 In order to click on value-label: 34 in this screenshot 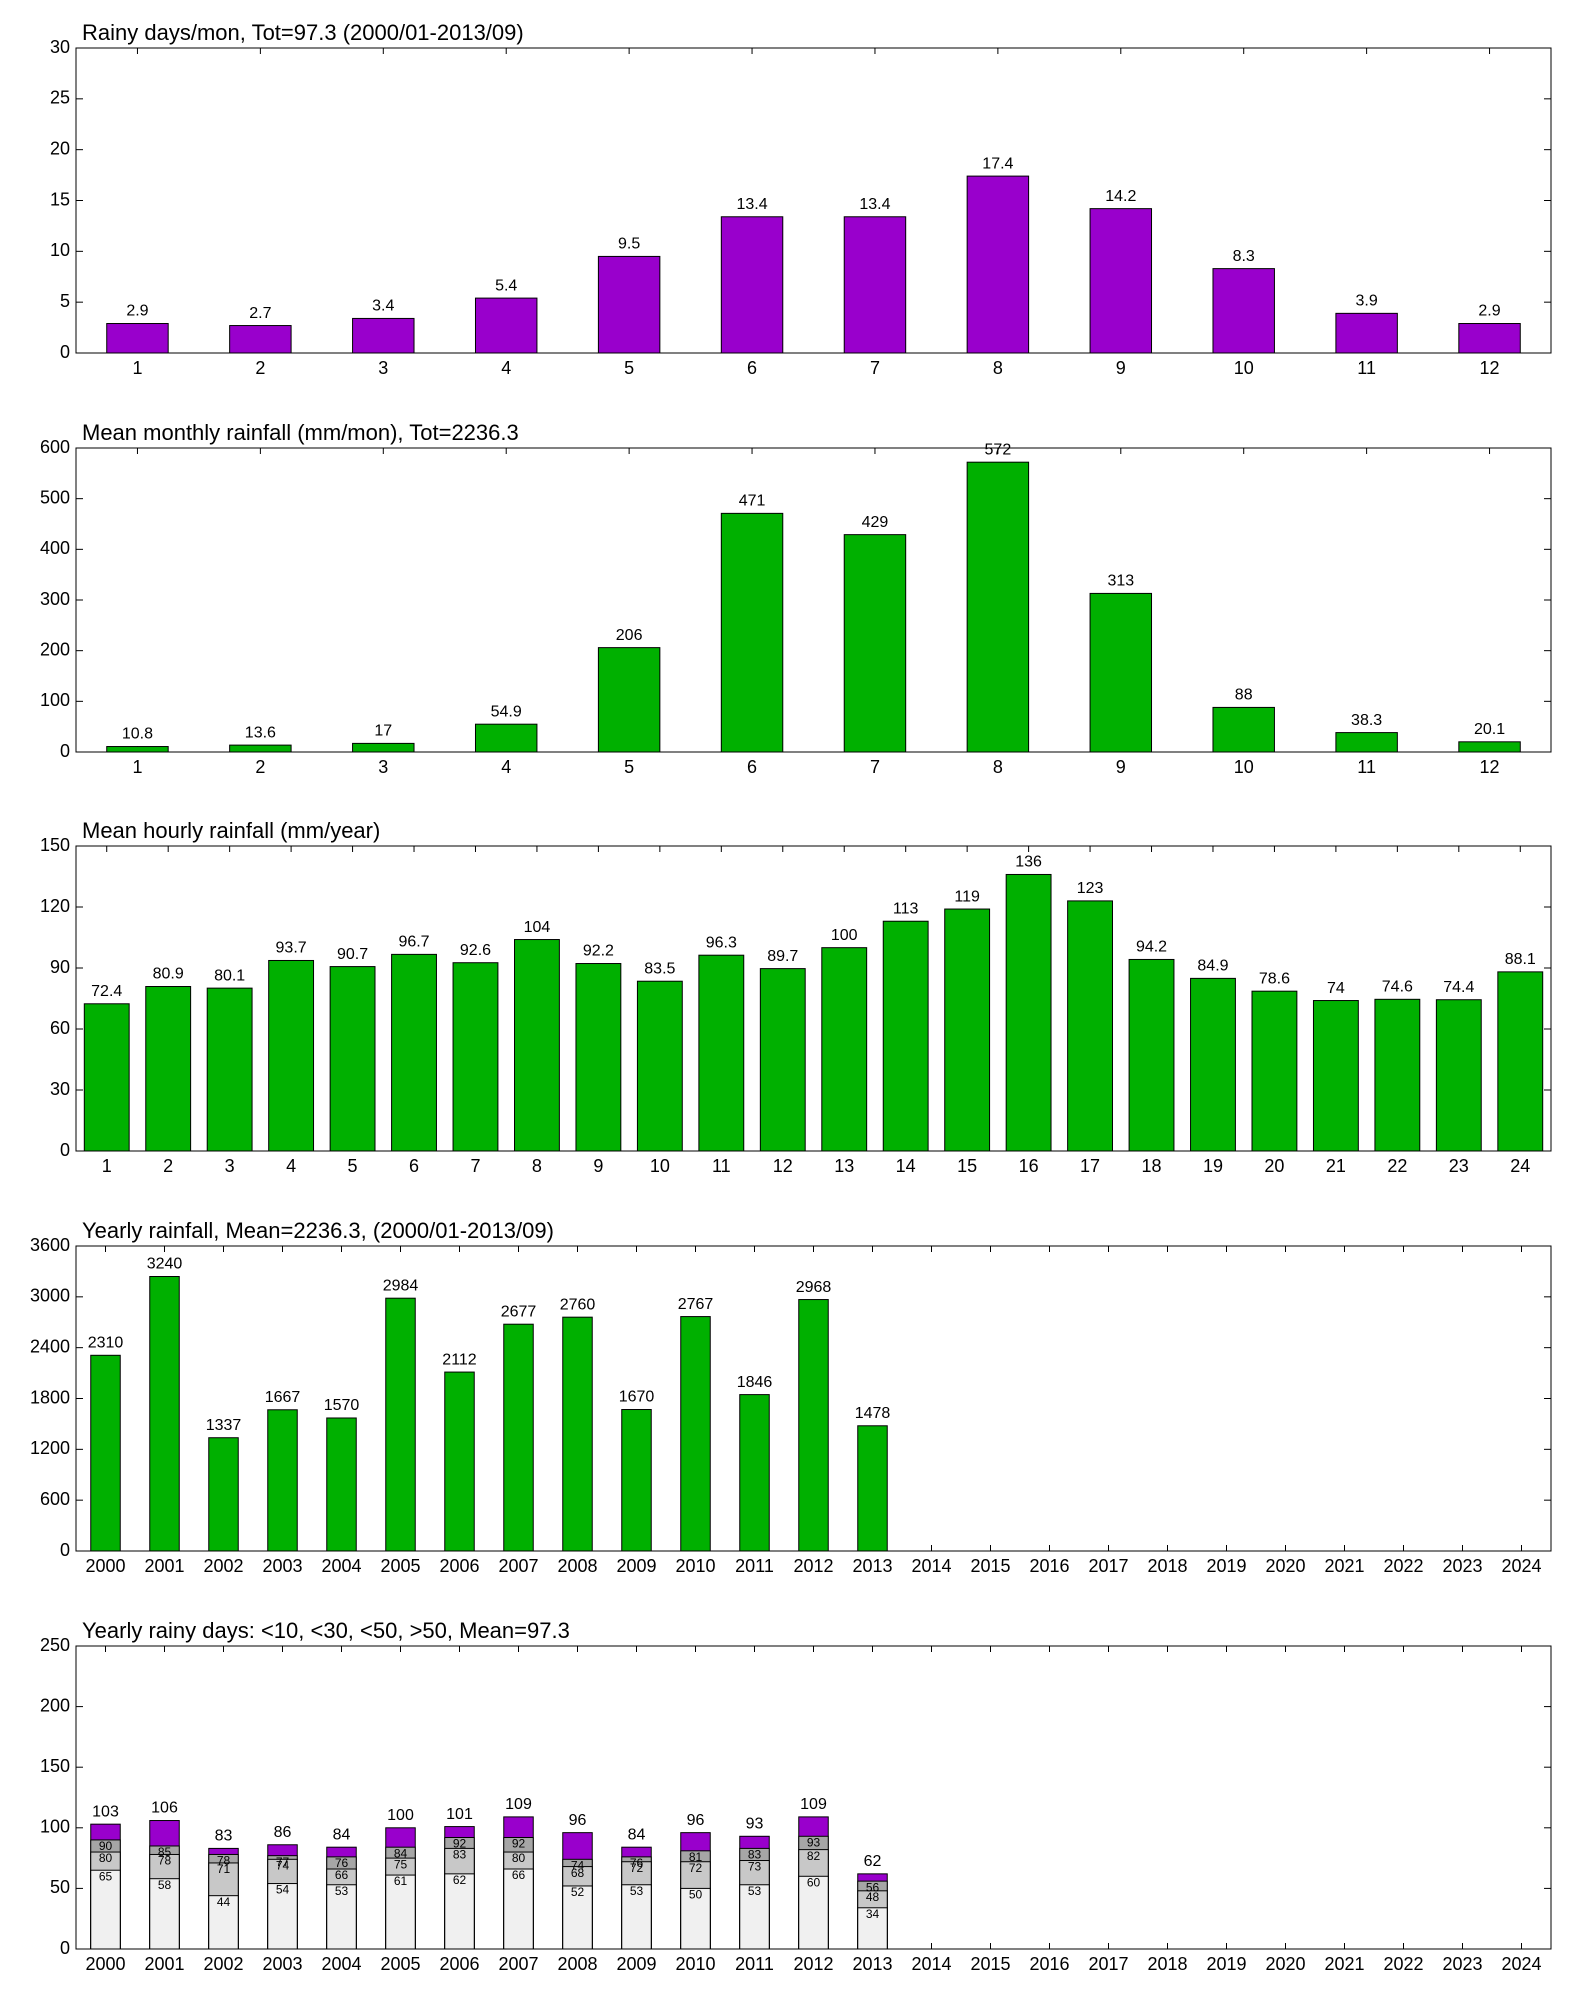, I will do `click(873, 1914)`.